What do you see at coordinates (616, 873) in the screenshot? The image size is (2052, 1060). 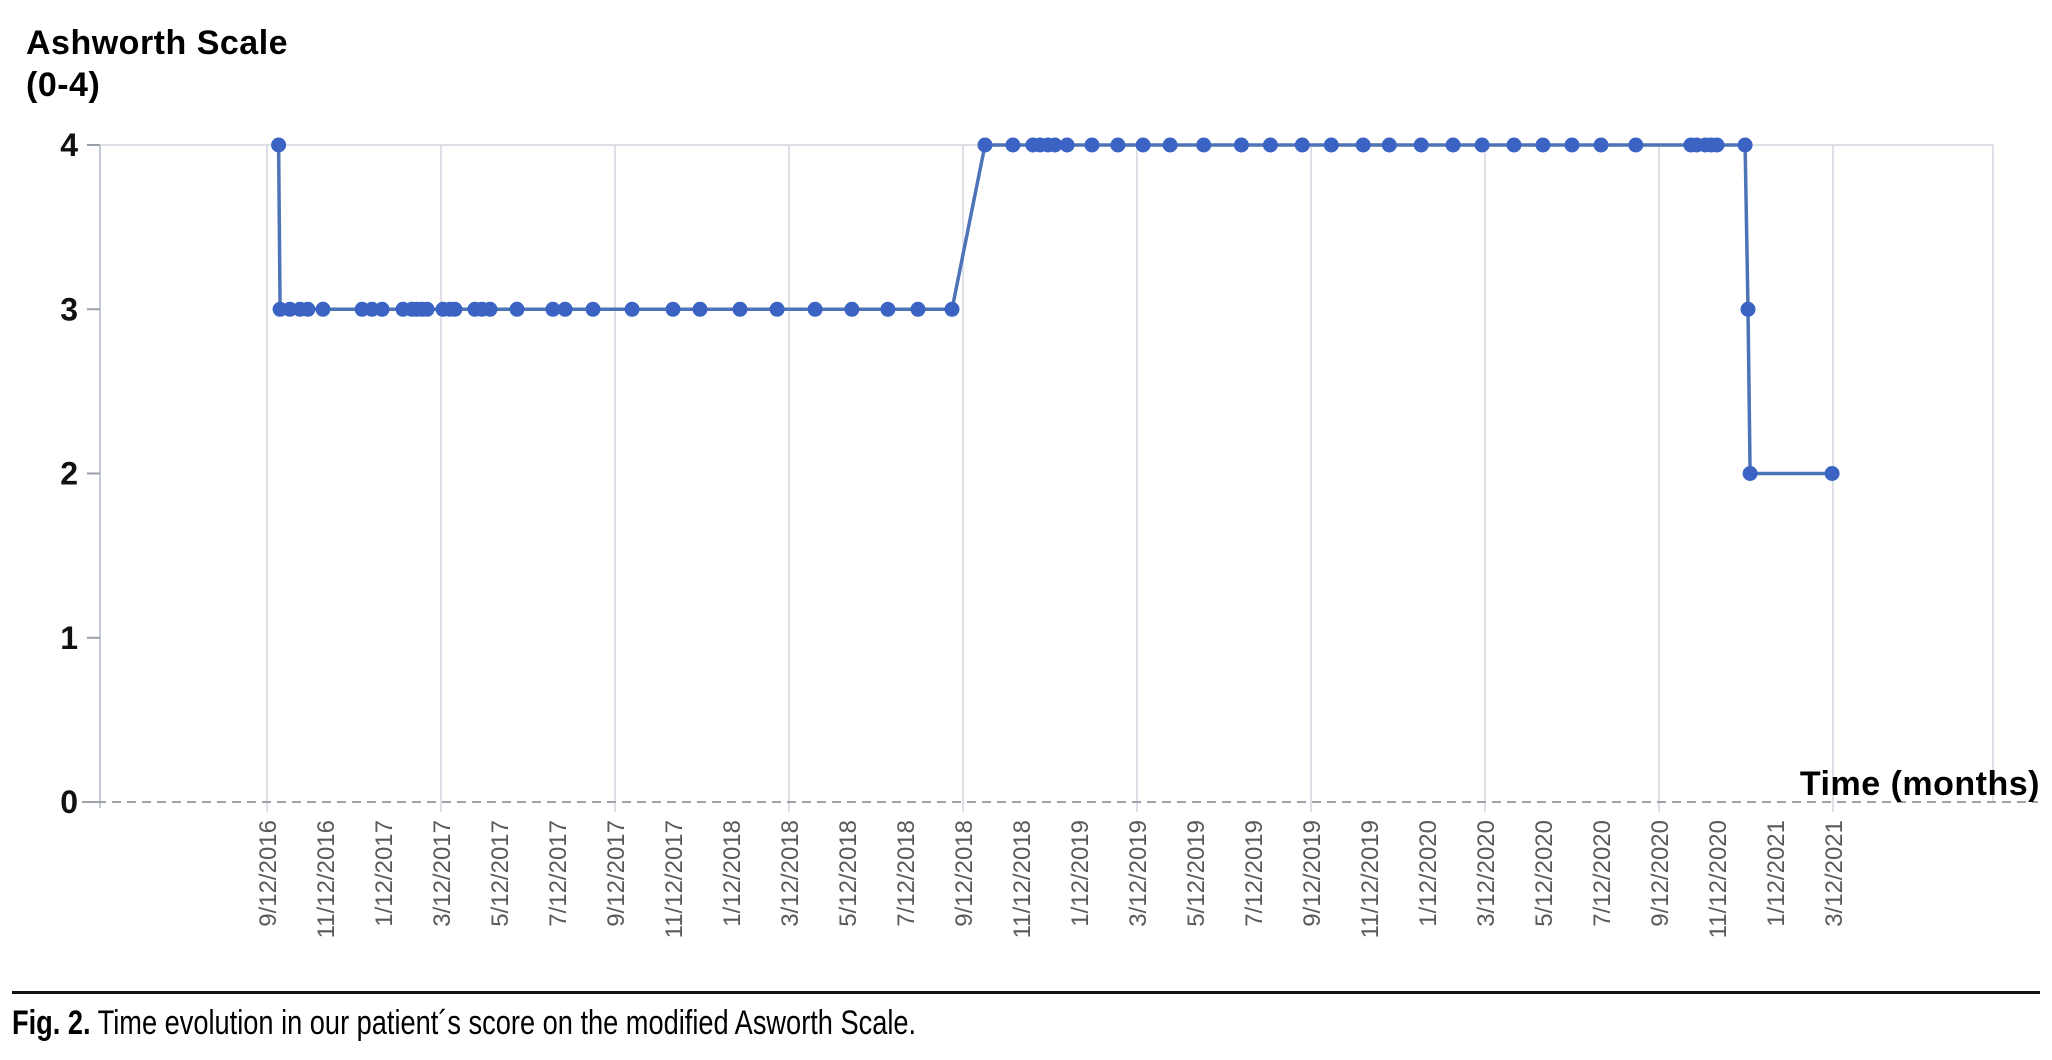 I see `x-tick-label: 9/12/2017` at bounding box center [616, 873].